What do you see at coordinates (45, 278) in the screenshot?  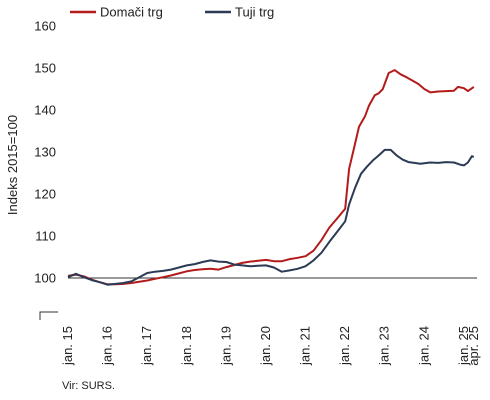 I see `y-tick-label: 100` at bounding box center [45, 278].